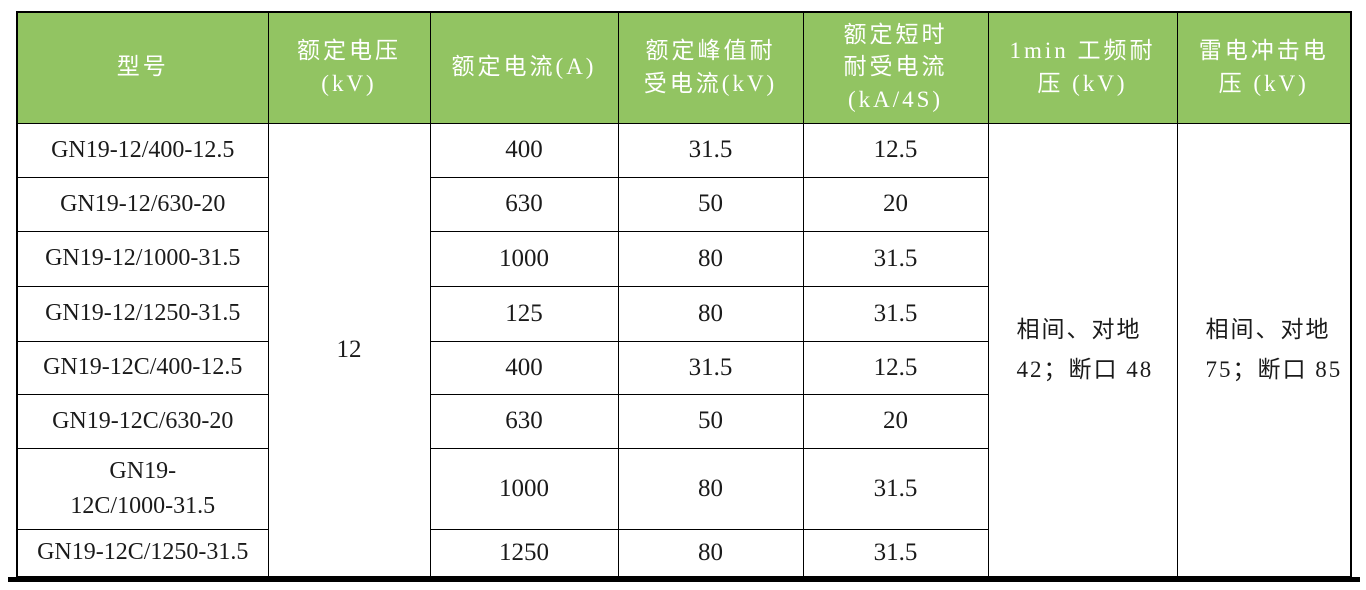 The height and width of the screenshot is (590, 1366). Describe the element at coordinates (895, 67) in the screenshot. I see `col-header-short-time-current: 额定短时 耐受电流 (kA/4S)` at that location.